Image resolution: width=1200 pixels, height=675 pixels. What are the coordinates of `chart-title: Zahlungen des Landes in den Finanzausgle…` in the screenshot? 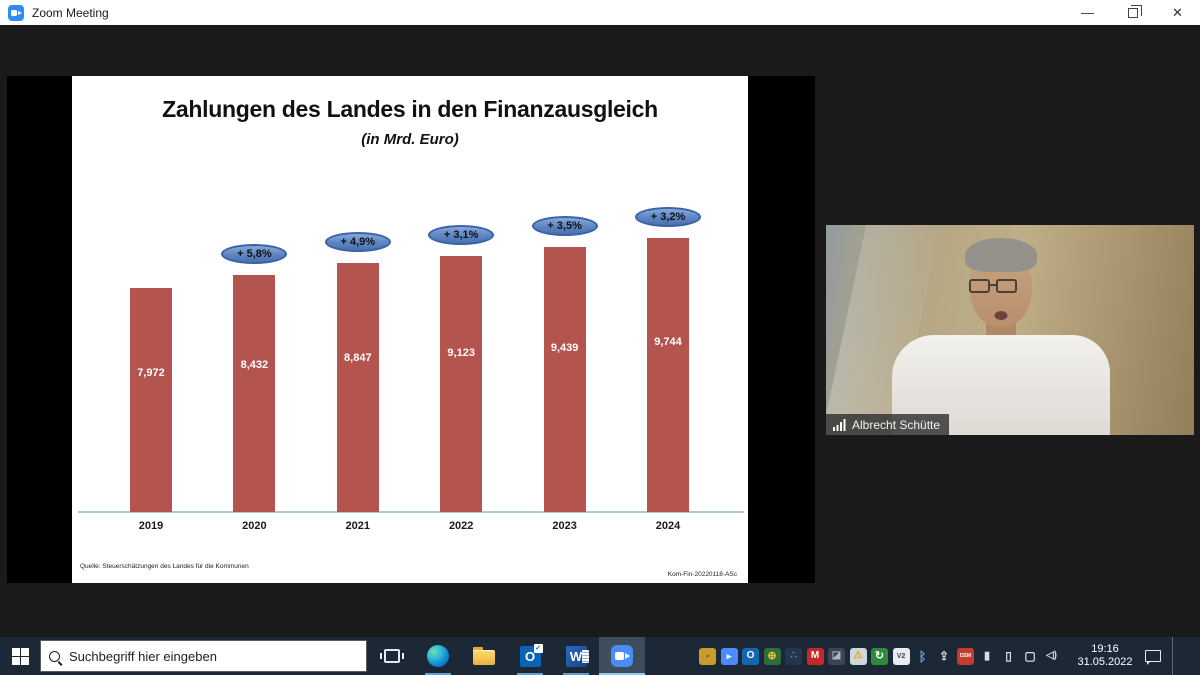 It's located at (410, 109).